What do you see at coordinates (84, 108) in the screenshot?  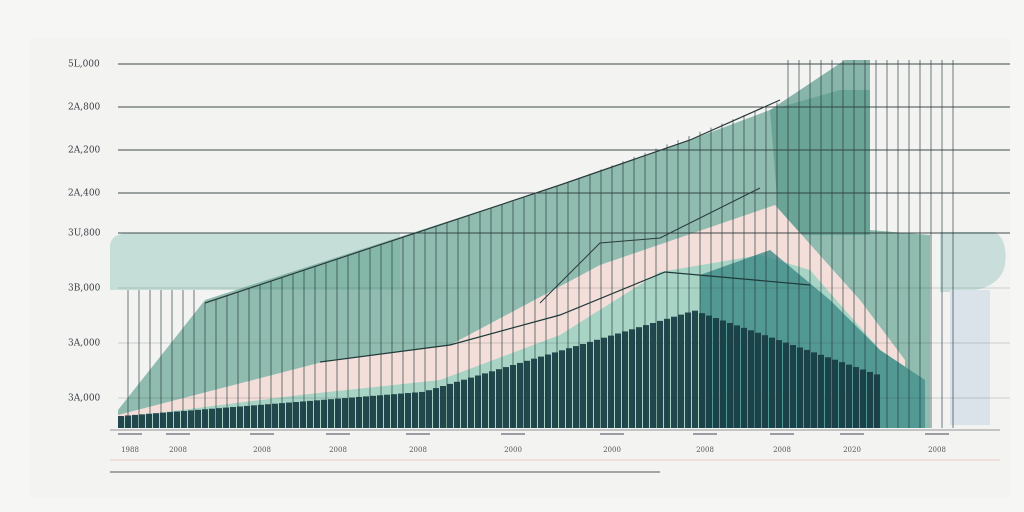 I see `y-label: 2A,800` at bounding box center [84, 108].